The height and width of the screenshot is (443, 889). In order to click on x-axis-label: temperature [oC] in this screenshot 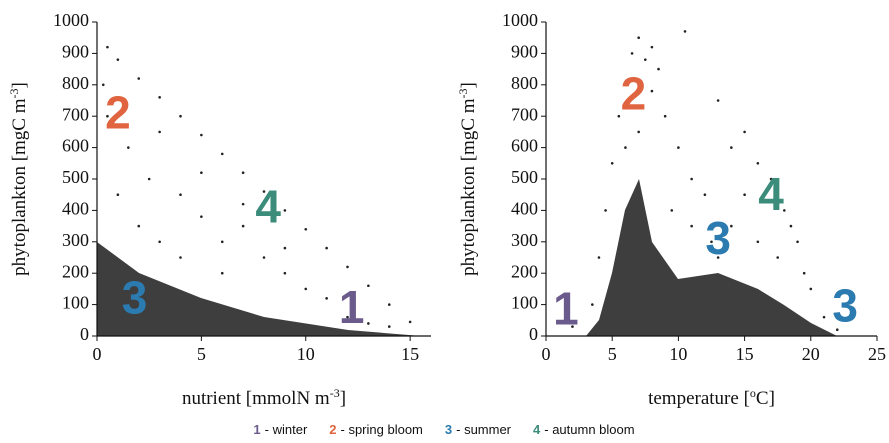, I will do `click(711, 397)`.